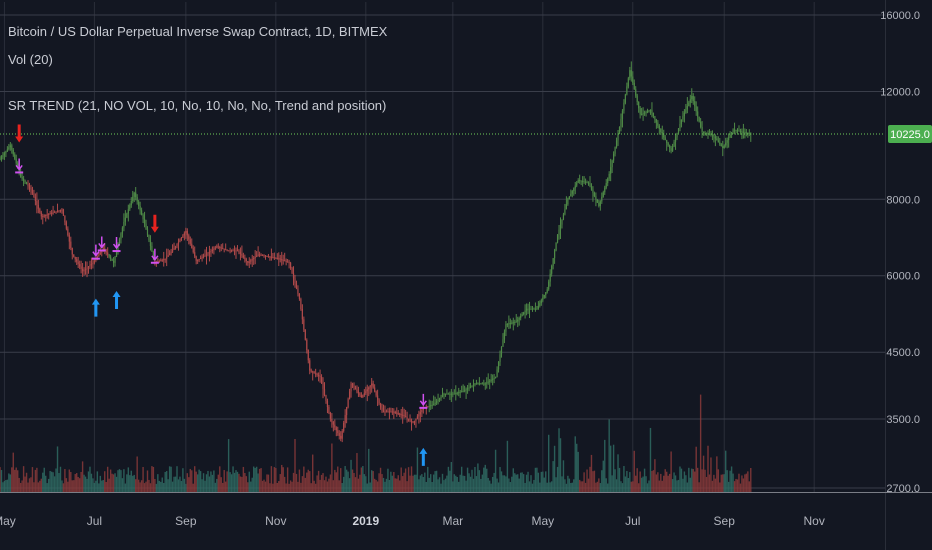  What do you see at coordinates (116, 300) in the screenshot?
I see `buy-arrow-icon` at bounding box center [116, 300].